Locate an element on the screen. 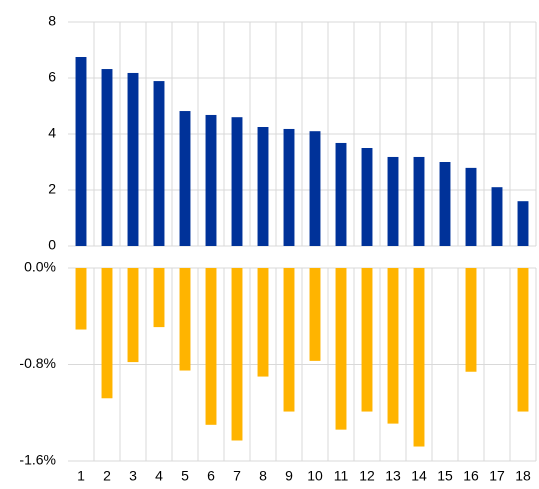 The image size is (539, 489). x-tick-label: 5 is located at coordinates (185, 476).